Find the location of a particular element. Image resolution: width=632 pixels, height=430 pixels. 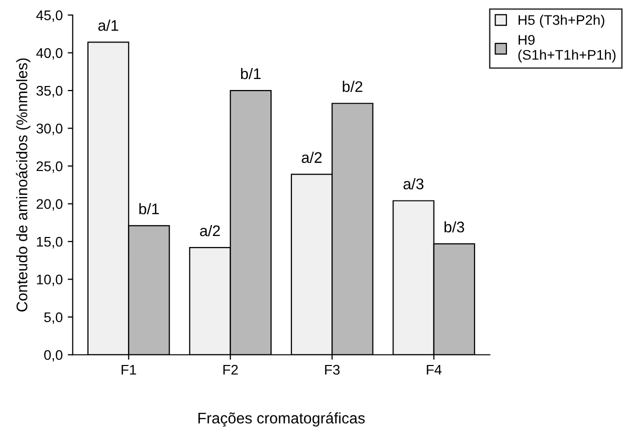

x-tick-label: F2 is located at coordinates (230, 369).